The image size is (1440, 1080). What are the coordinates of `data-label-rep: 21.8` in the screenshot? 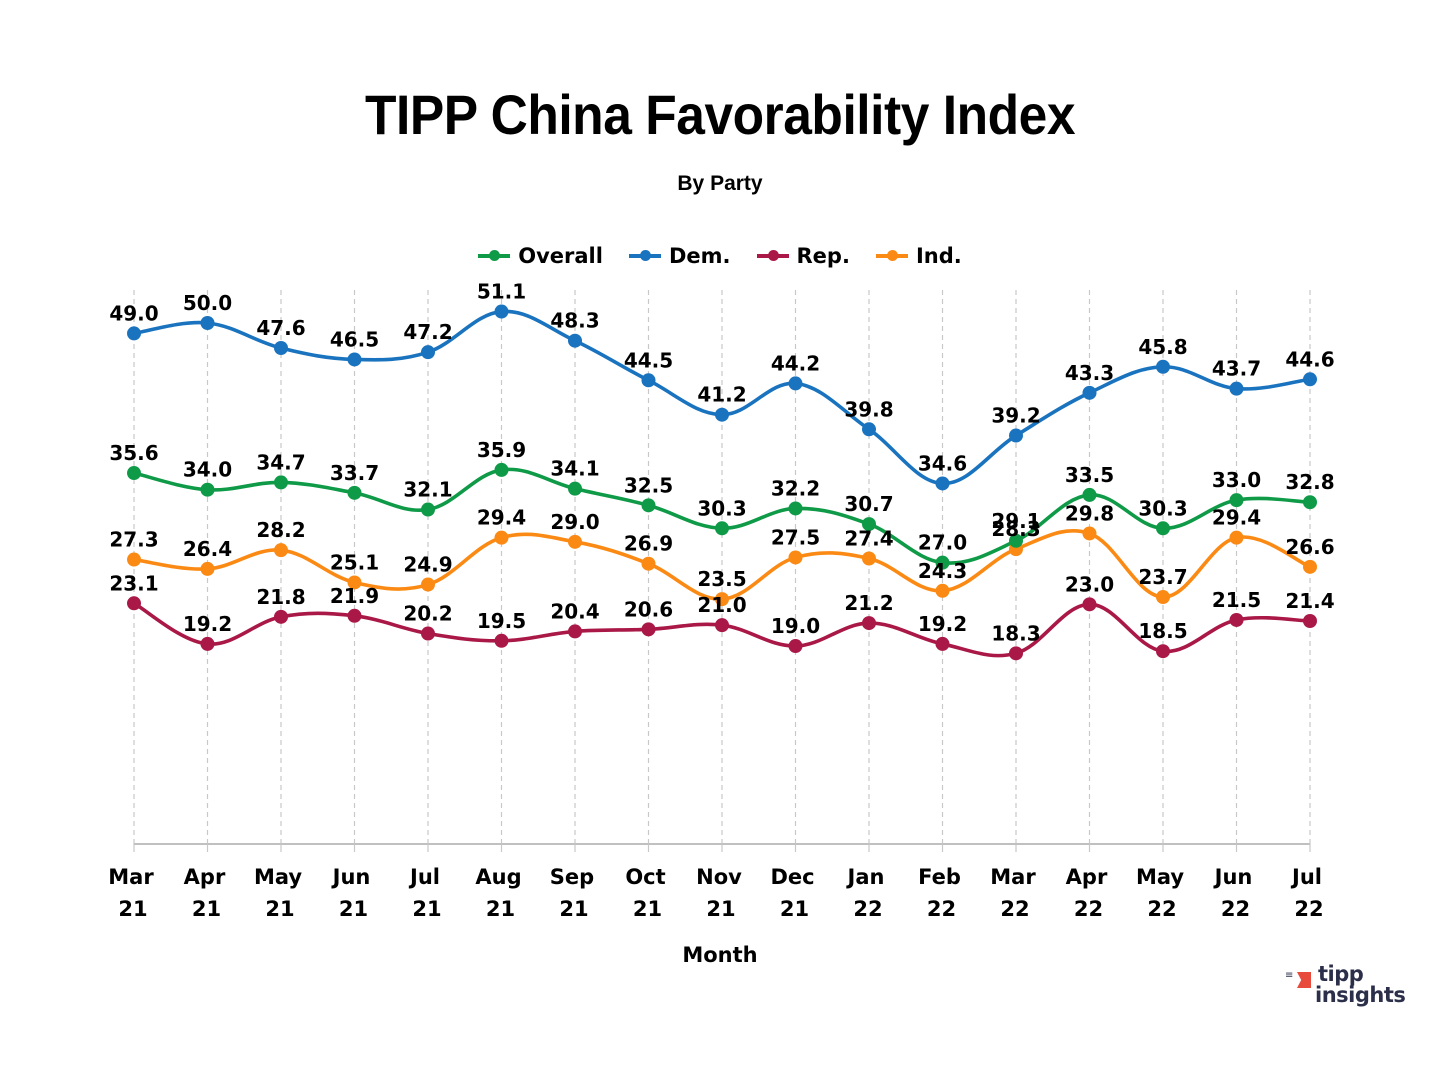 It's located at (280, 597).